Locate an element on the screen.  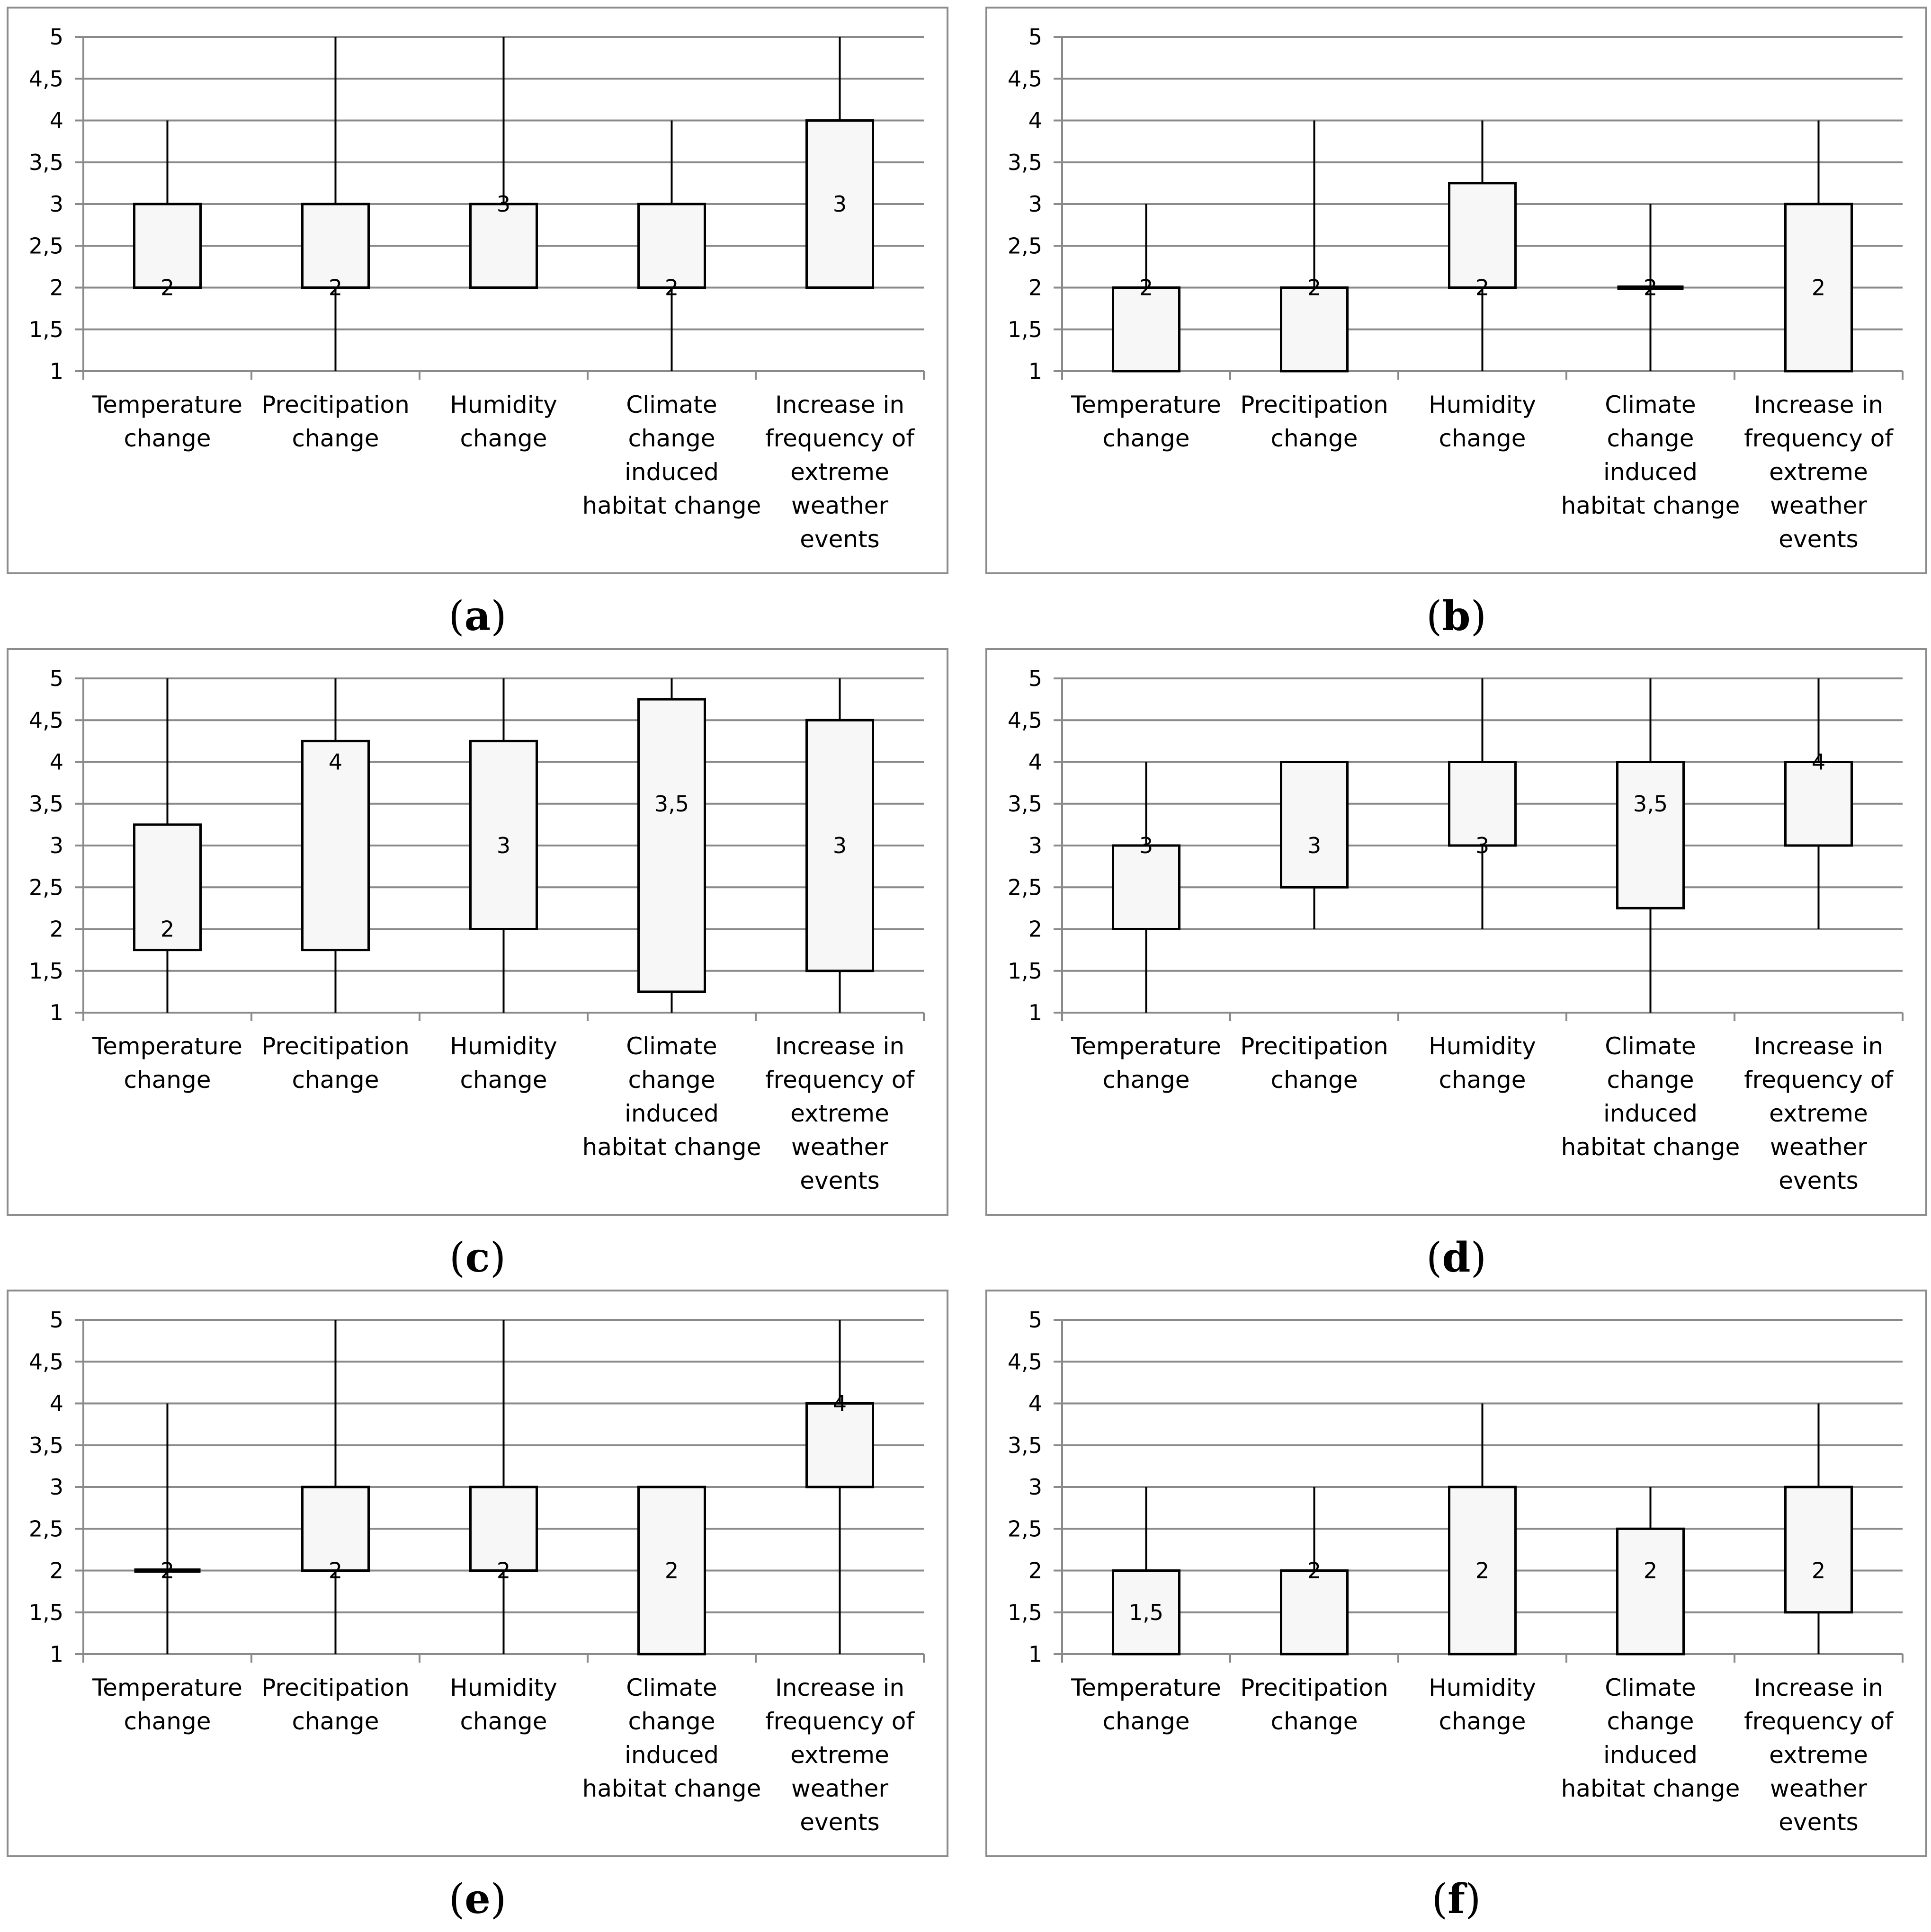
panel-letter: (a) is located at coordinates (478, 616).